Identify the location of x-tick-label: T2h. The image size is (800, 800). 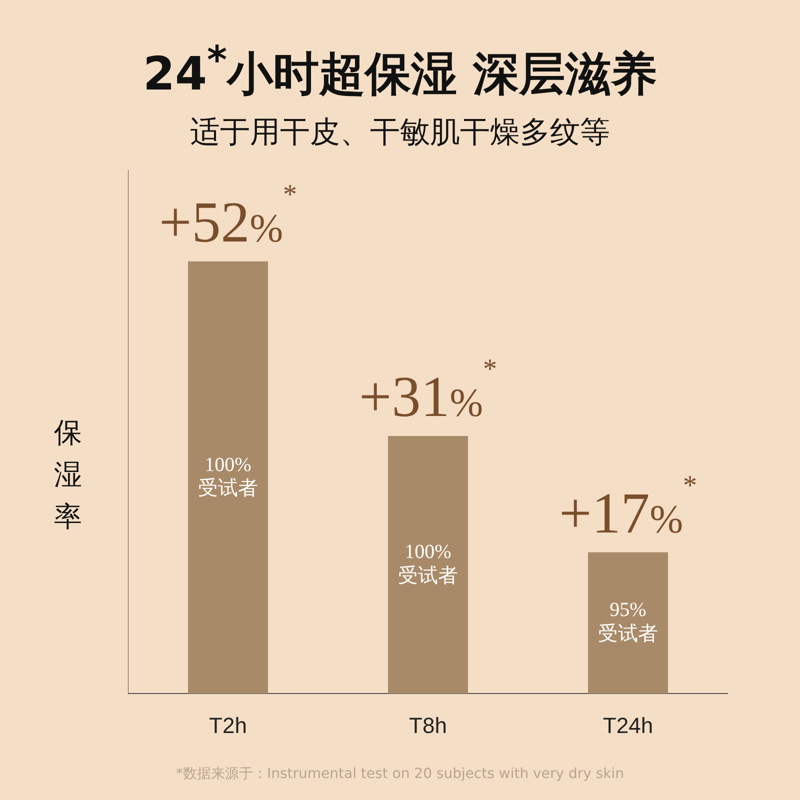
(228, 725).